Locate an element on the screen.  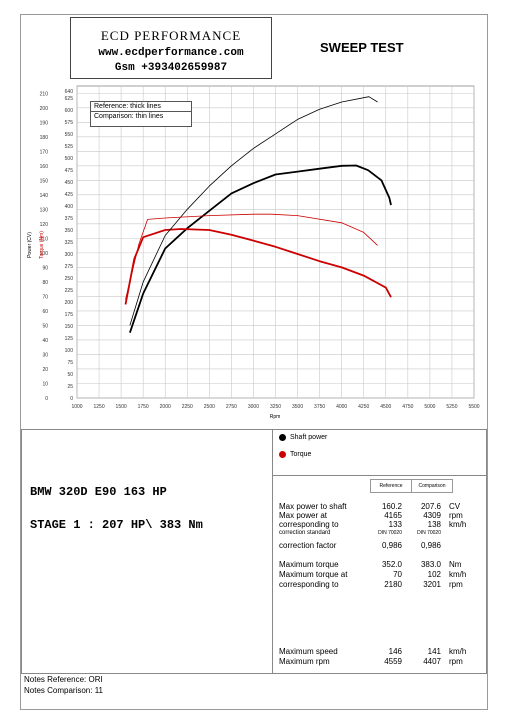
result-reference-value: 0,986 is located at coordinates (391, 545).